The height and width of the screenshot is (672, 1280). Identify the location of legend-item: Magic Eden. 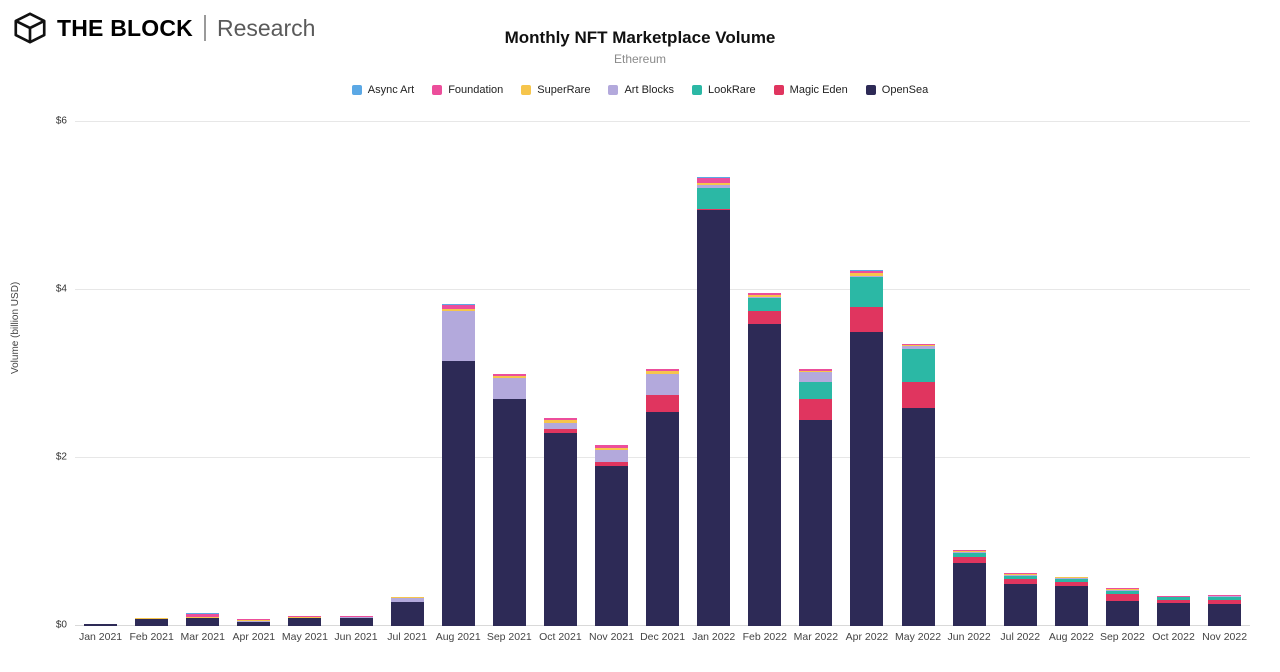
(810, 90).